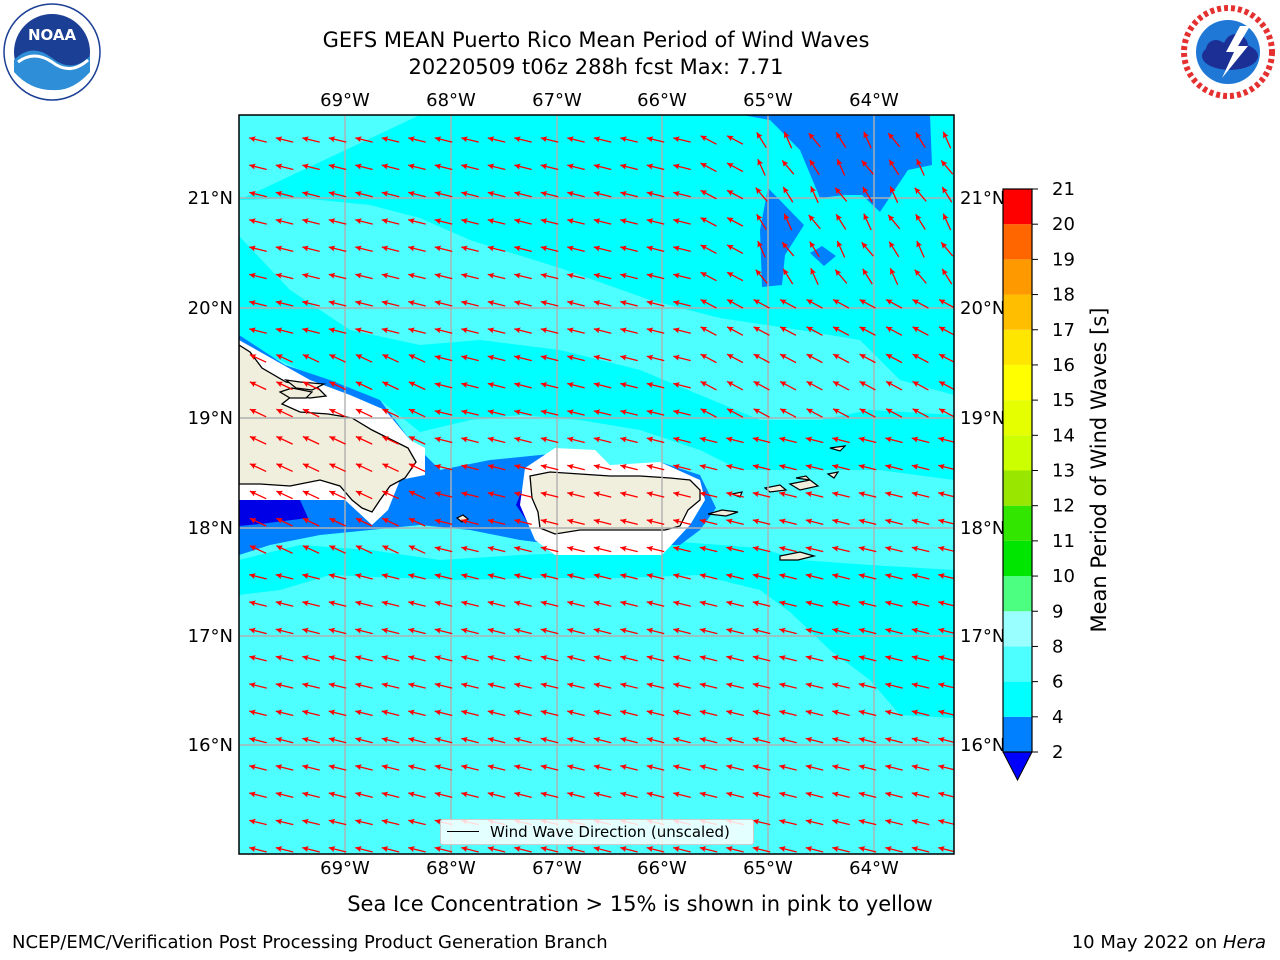  Describe the element at coordinates (1147, 942) in the screenshot. I see `footer-date-text: 10 May 2022 on` at that location.